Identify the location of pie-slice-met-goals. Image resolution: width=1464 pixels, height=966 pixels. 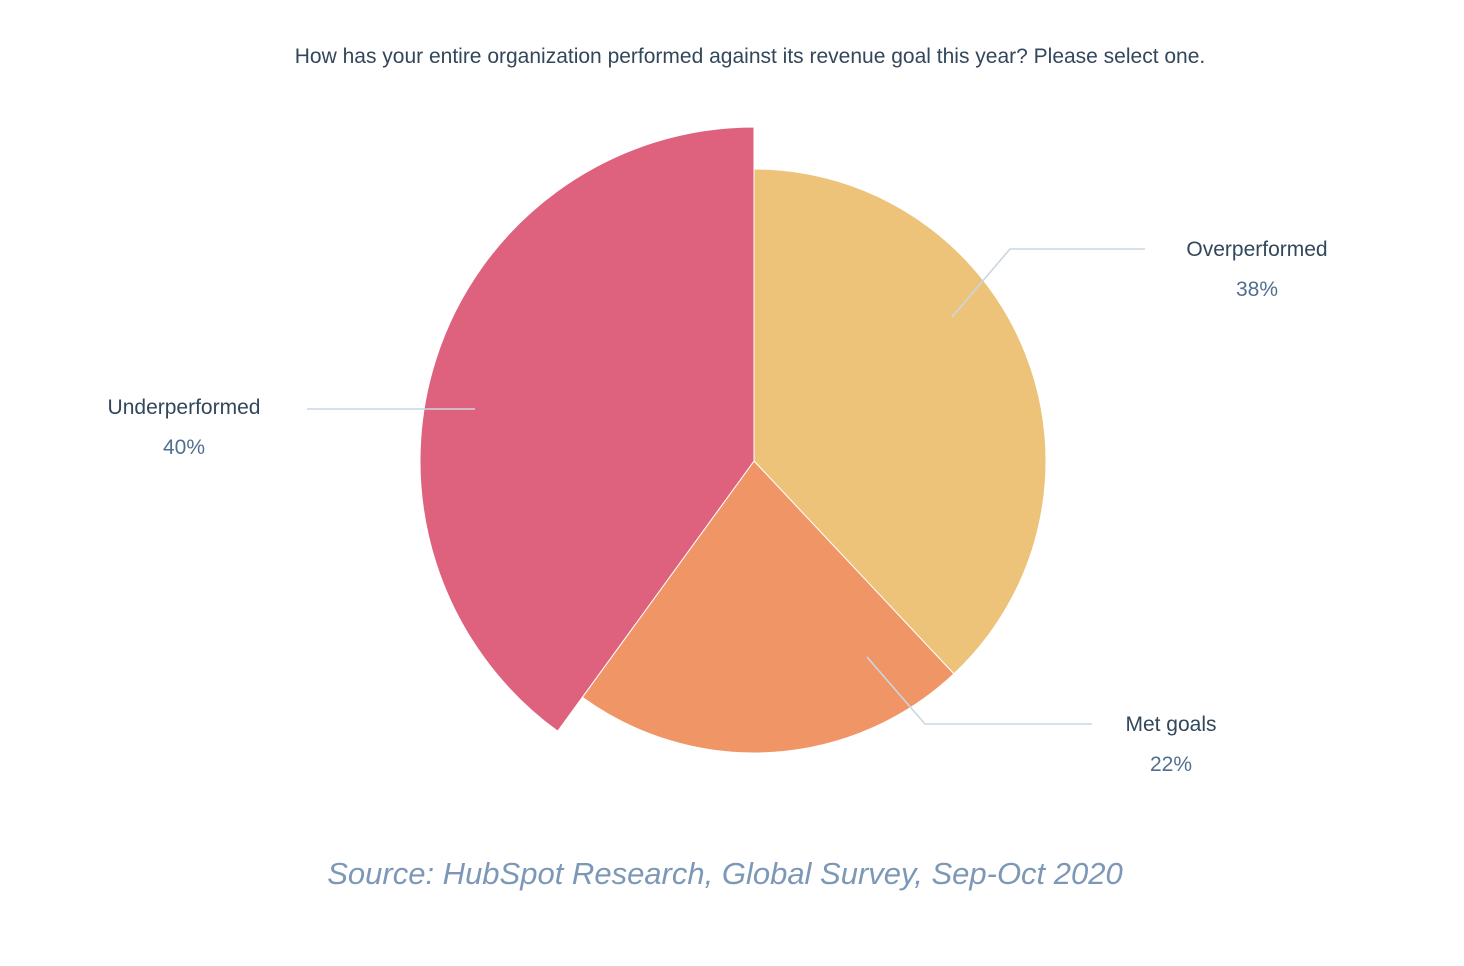
(768, 607).